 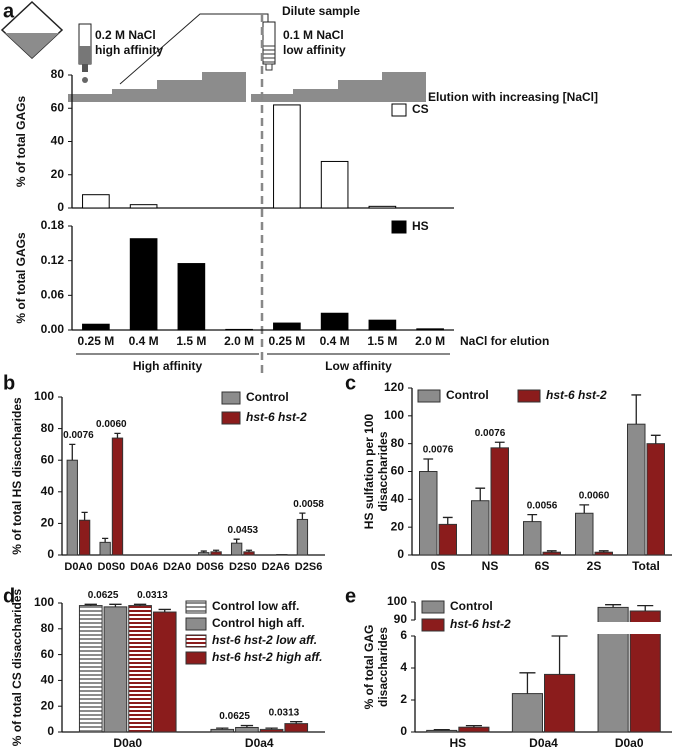 What do you see at coordinates (85, 80) in the screenshot?
I see `drop` at bounding box center [85, 80].